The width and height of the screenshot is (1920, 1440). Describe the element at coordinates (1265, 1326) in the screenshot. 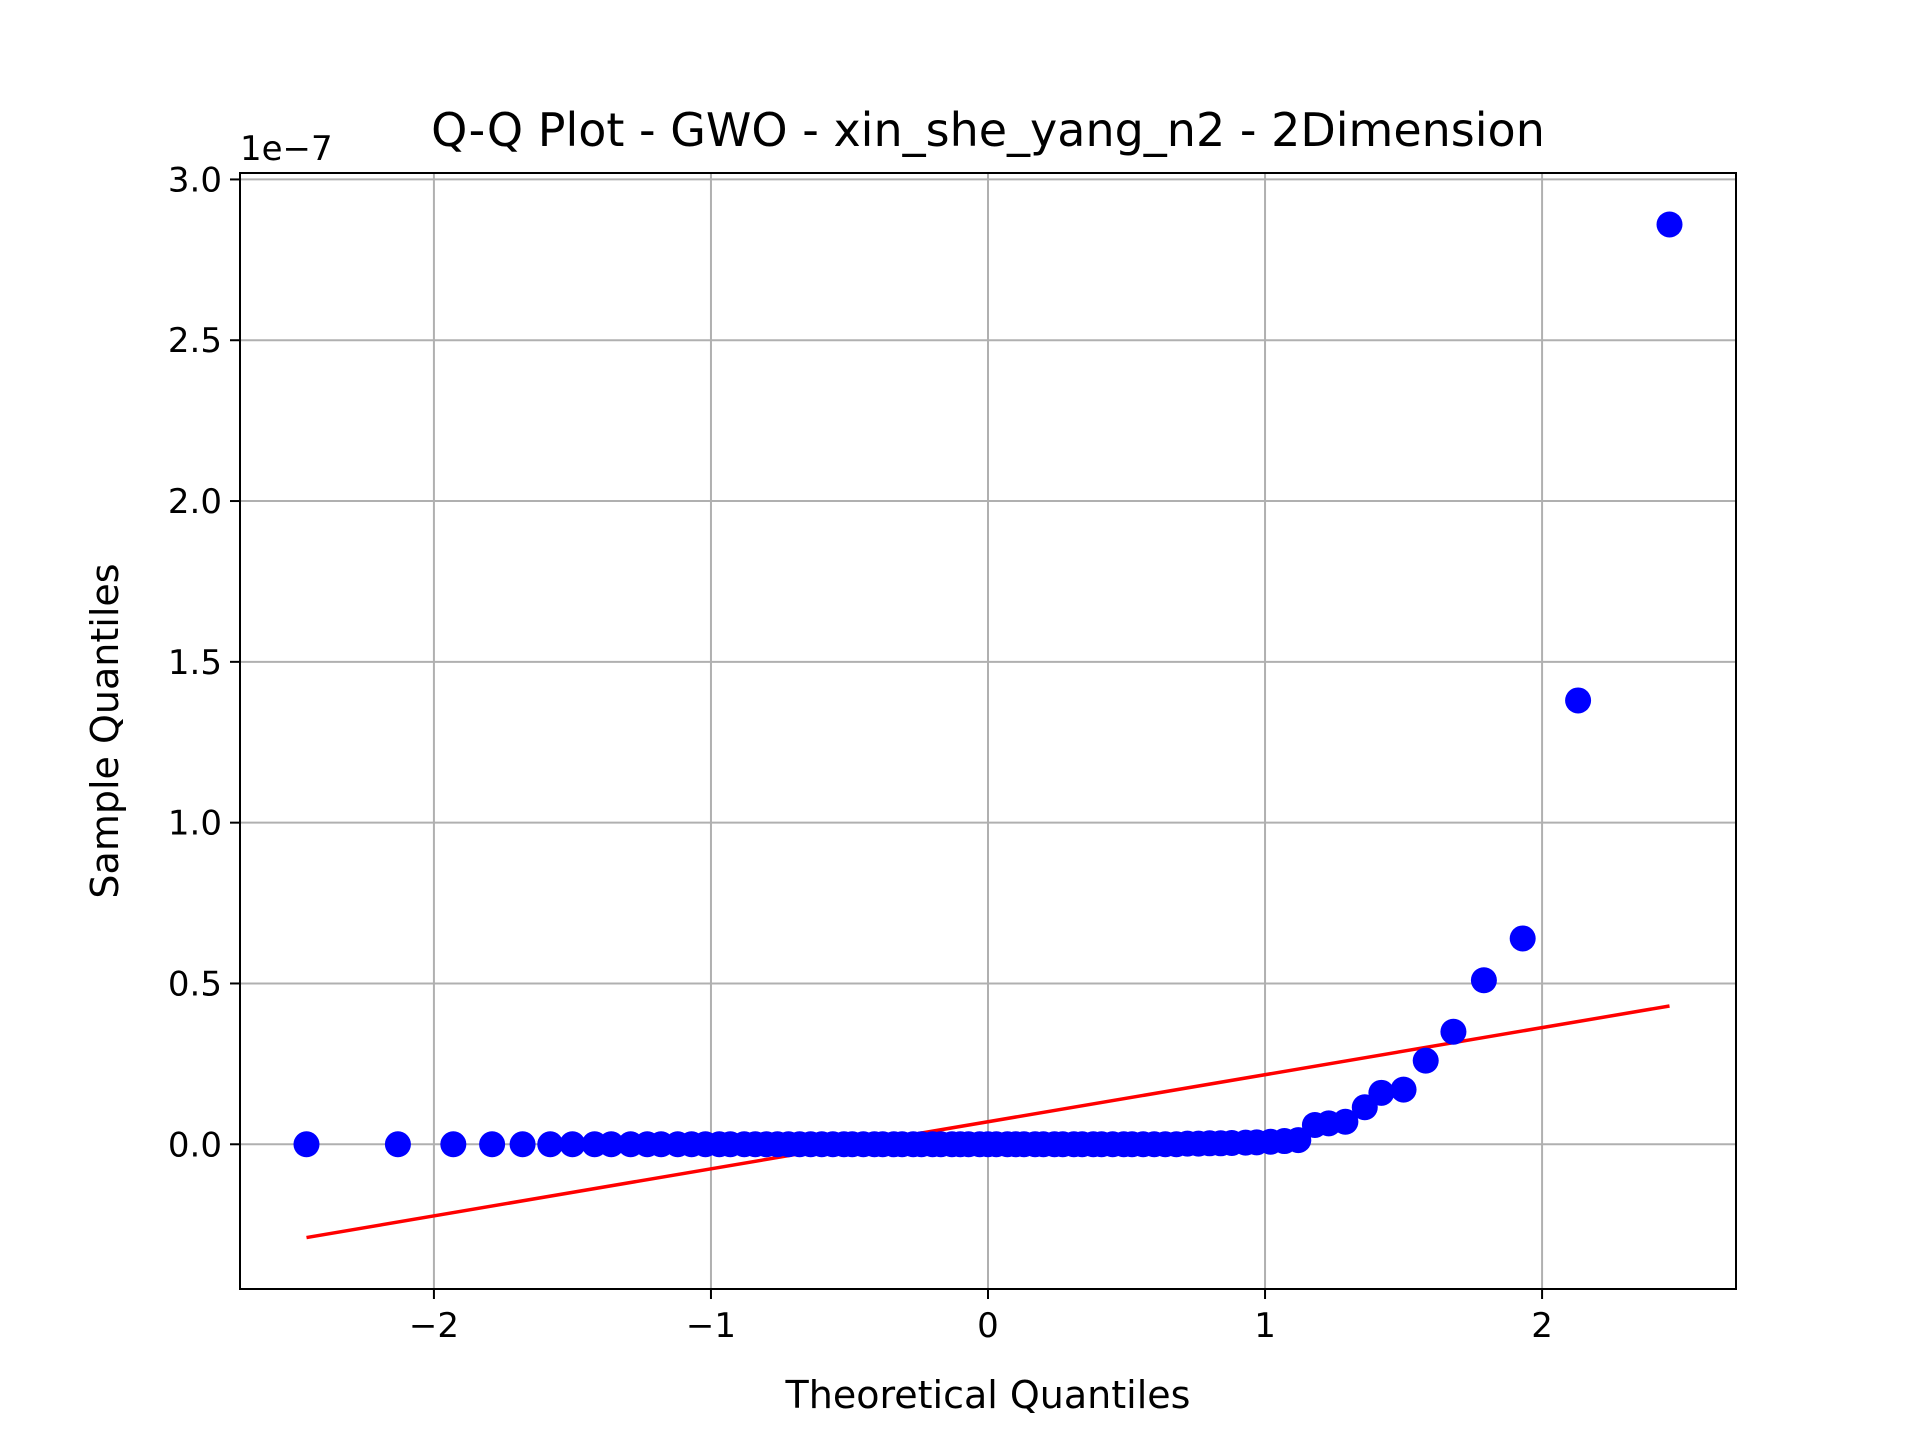

I see `x-tick-label: 1` at that location.